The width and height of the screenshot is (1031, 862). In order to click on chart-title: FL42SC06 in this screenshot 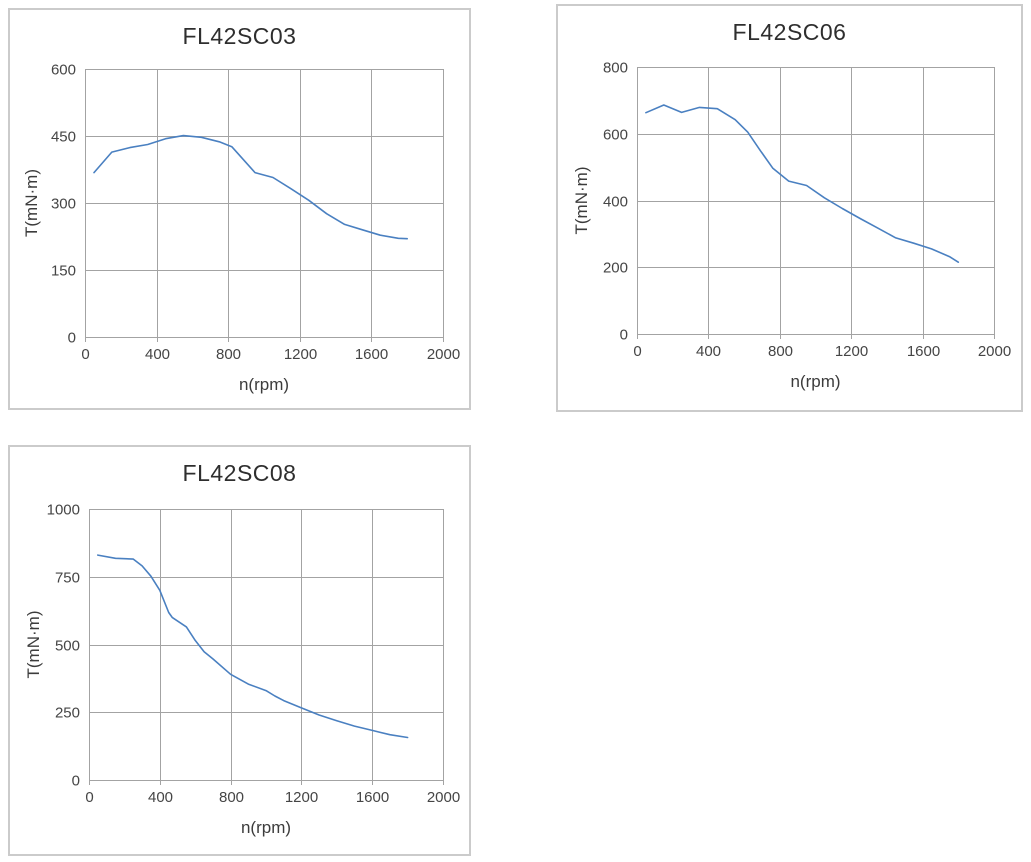, I will do `click(789, 32)`.